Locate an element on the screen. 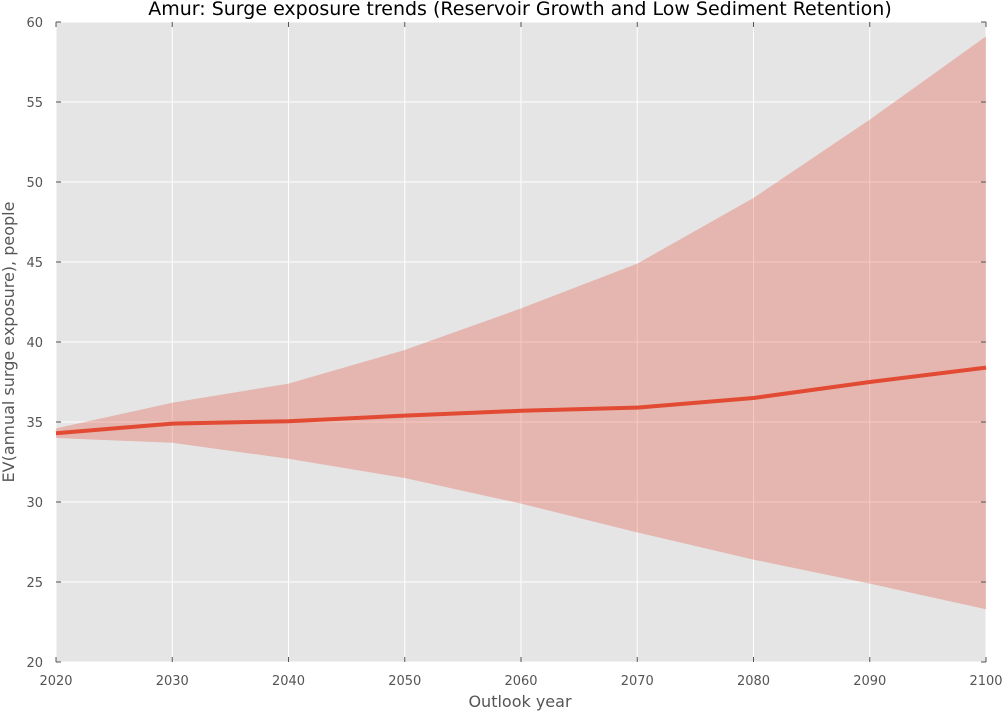  x-tick-label: 2020 is located at coordinates (55, 681).